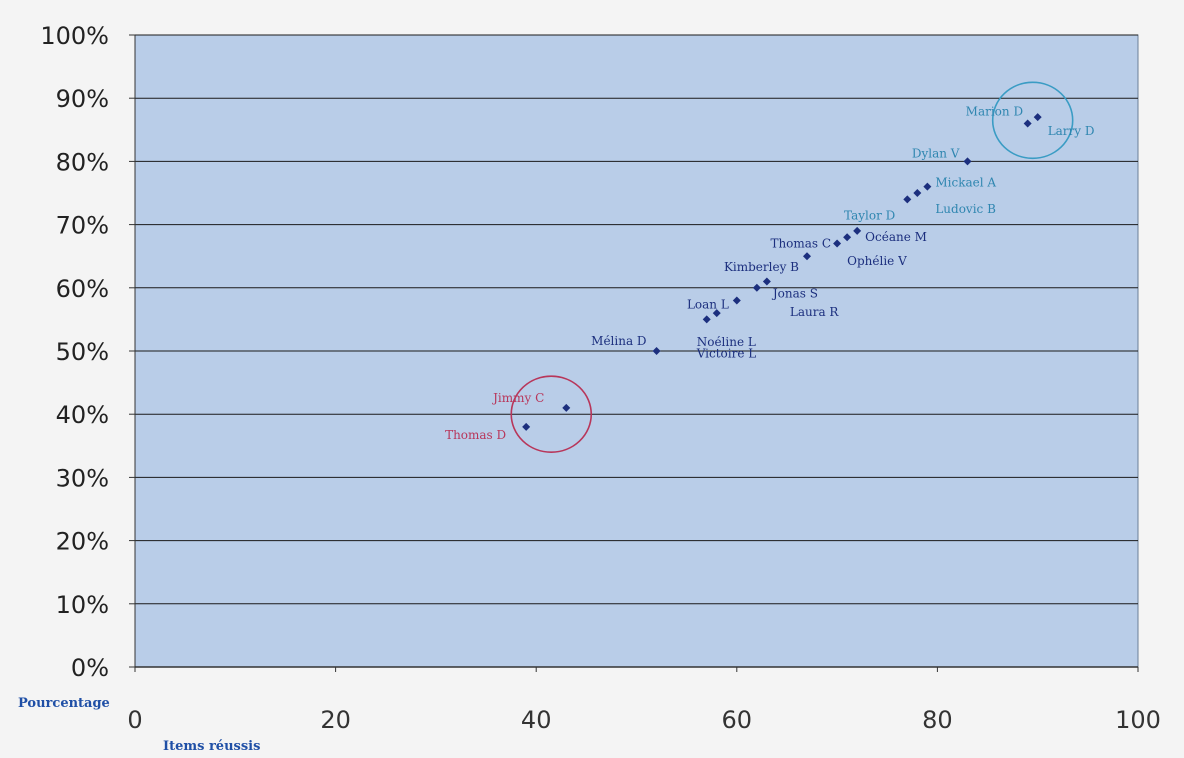  What do you see at coordinates (708, 304) in the screenshot?
I see `point-label: Loan L` at bounding box center [708, 304].